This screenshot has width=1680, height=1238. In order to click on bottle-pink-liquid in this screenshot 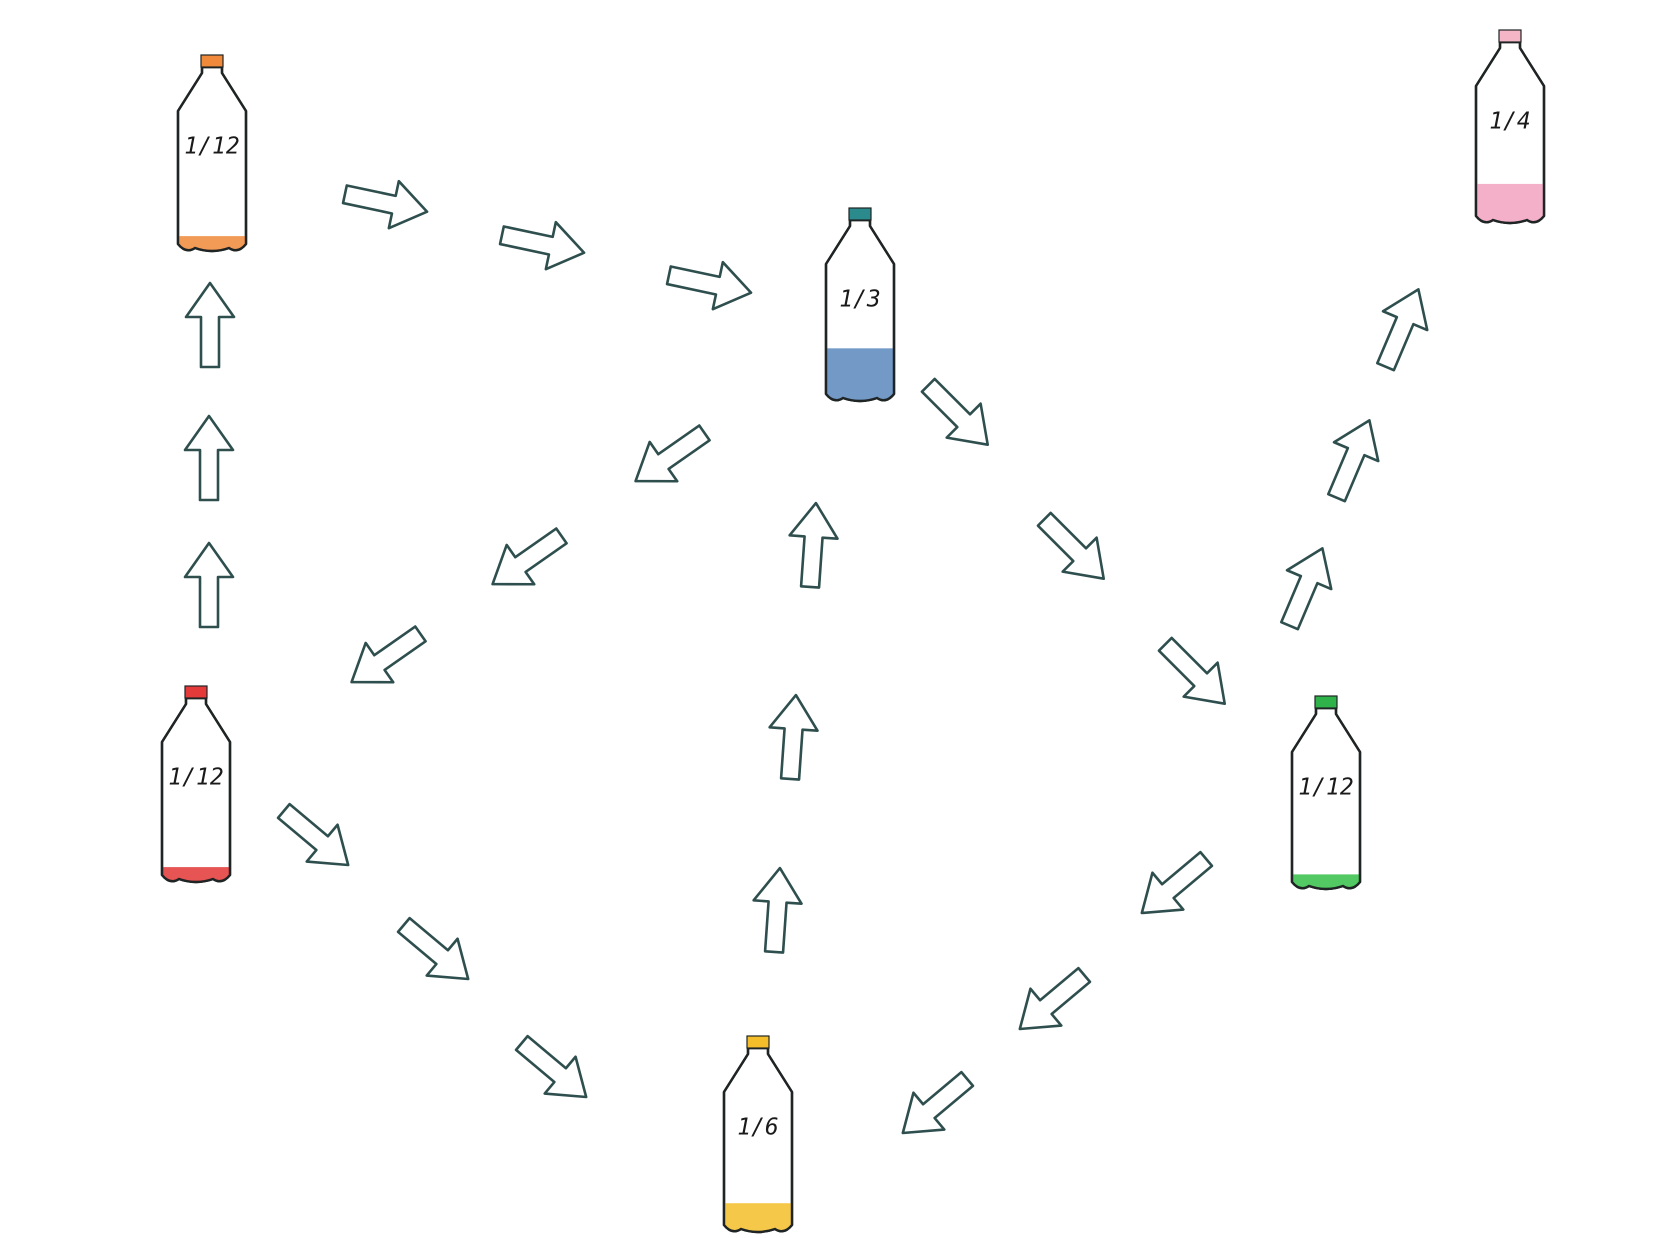, I will do `click(1510, 203)`.